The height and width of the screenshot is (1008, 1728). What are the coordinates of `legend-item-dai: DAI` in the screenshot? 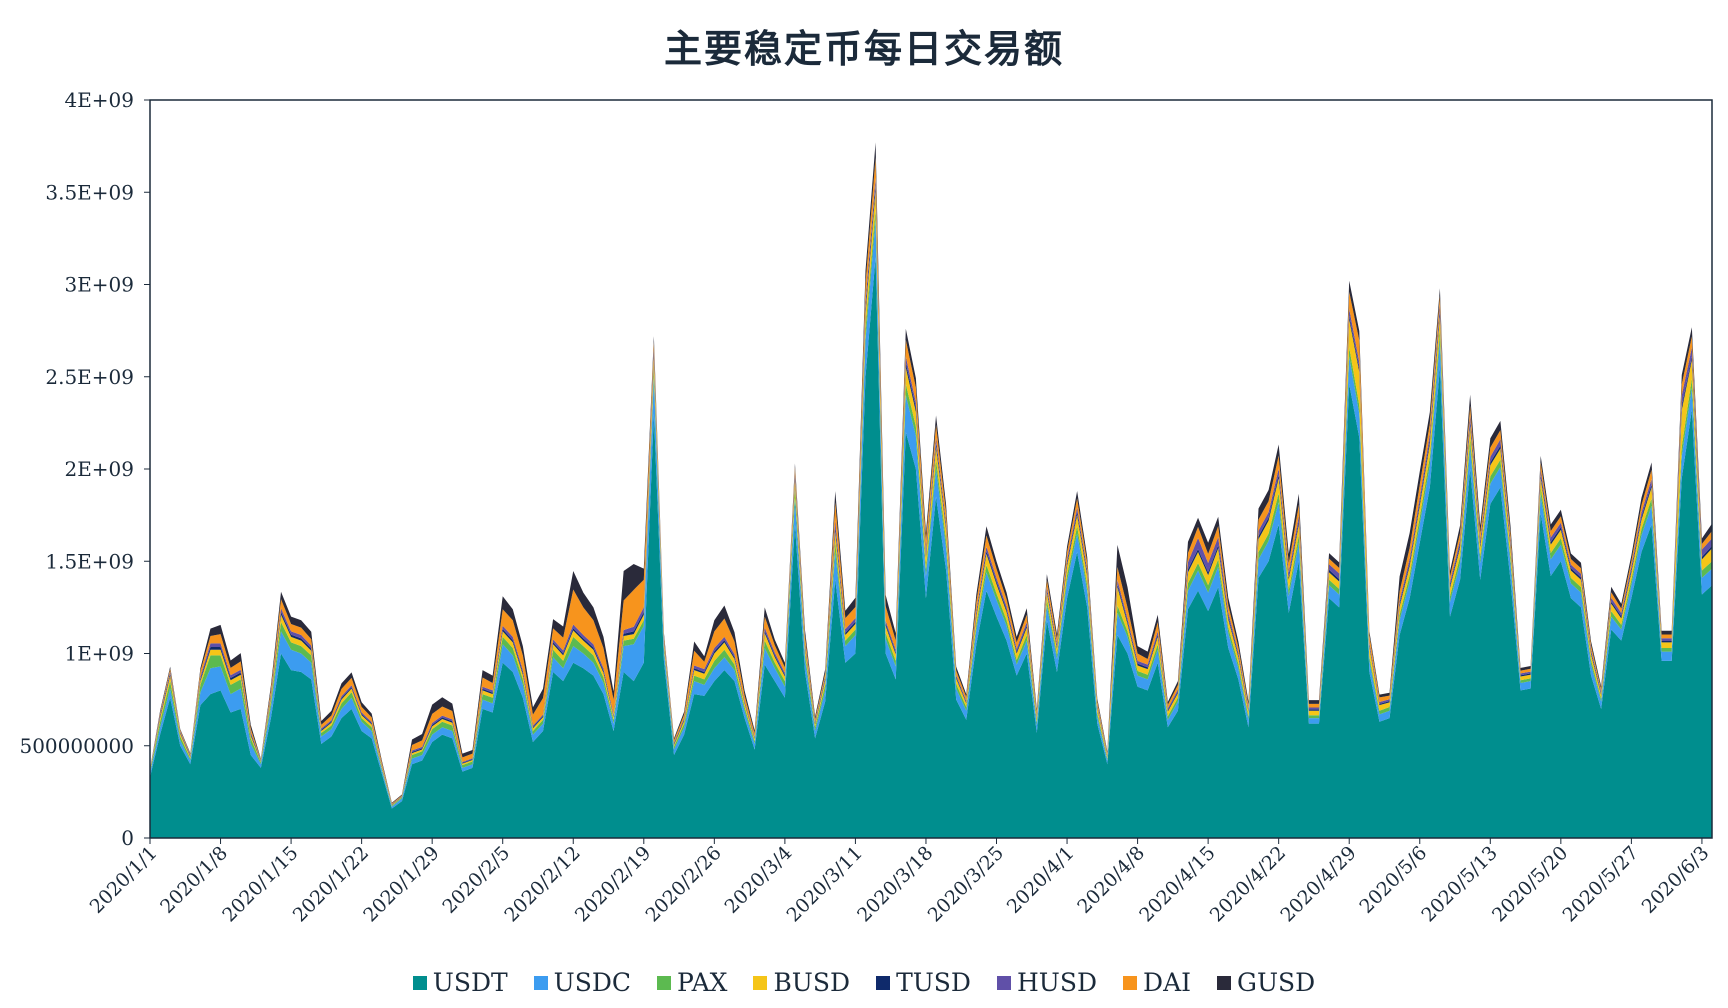 It's located at (1157, 982).